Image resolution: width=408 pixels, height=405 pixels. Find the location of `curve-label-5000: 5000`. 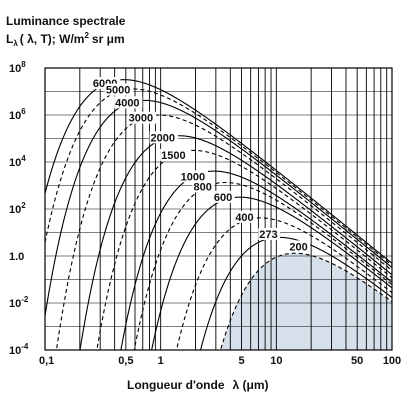

curve-label-5000: 5000 is located at coordinates (118, 91).